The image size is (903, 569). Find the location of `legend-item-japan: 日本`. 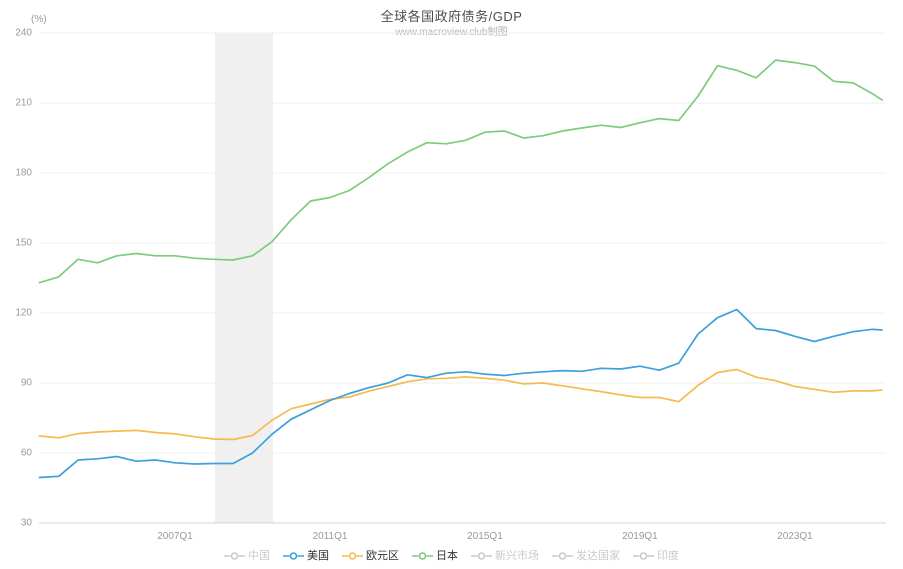

legend-item-japan: 日本 is located at coordinates (435, 556).